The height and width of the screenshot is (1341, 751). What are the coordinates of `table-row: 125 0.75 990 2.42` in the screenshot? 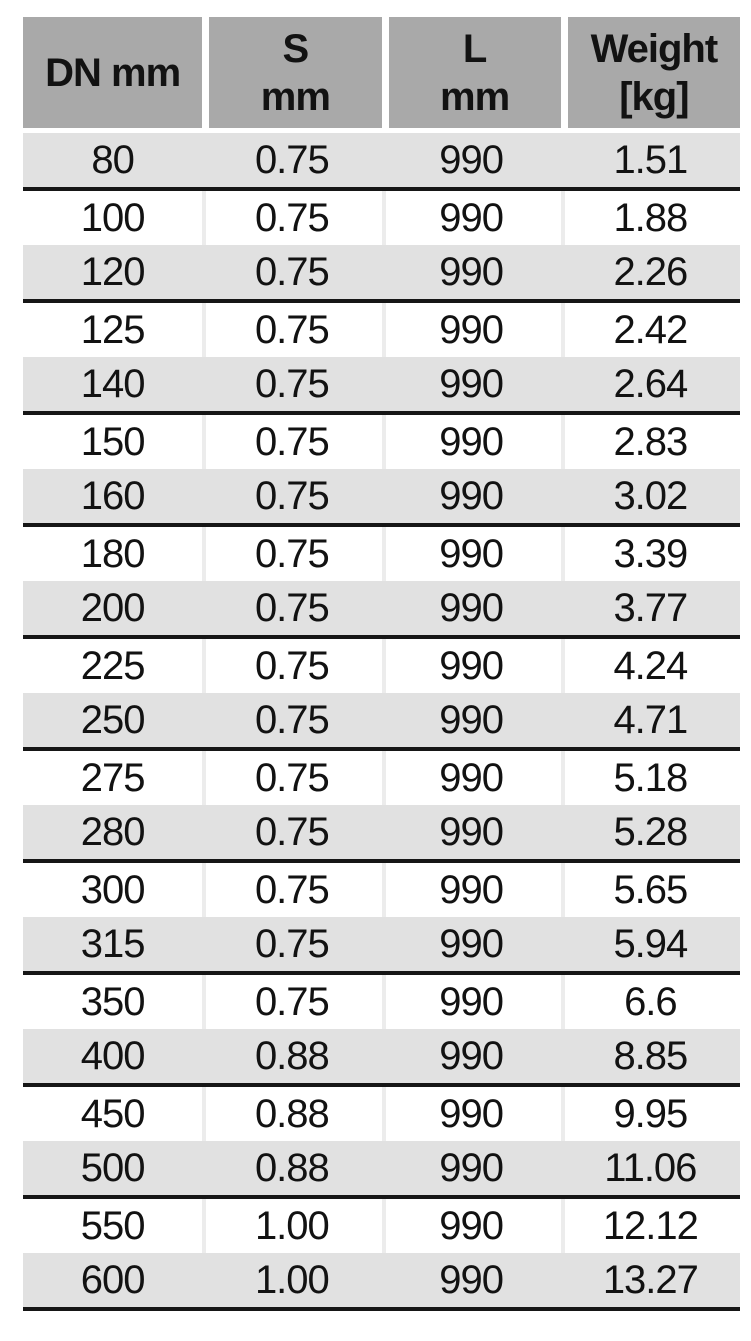 It's located at (381, 330).